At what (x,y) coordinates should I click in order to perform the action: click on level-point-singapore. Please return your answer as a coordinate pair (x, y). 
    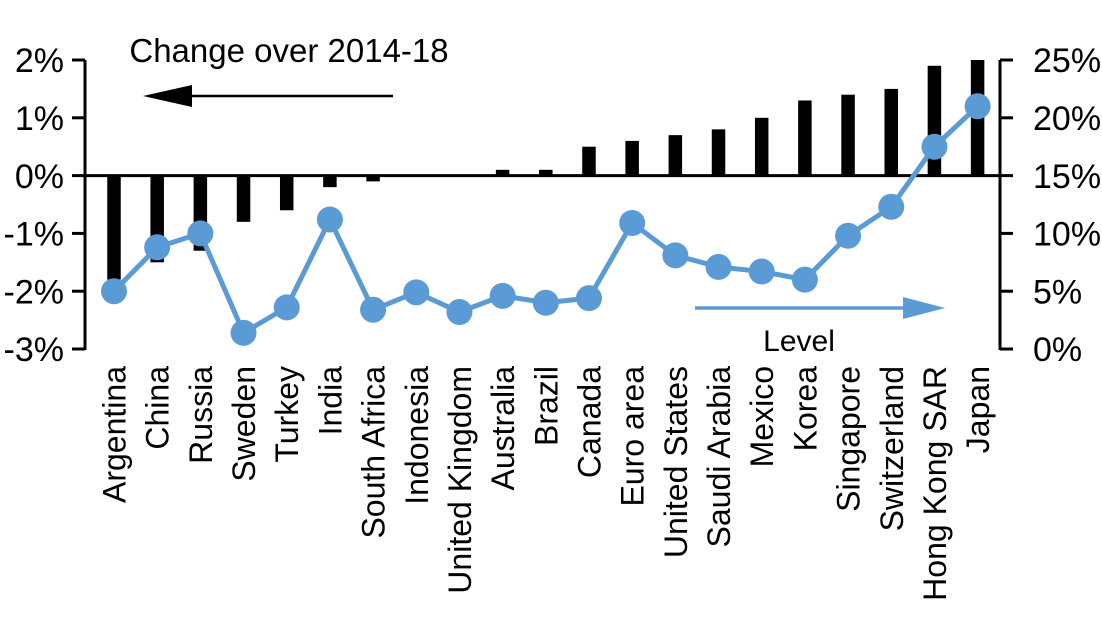
    Looking at the image, I should click on (848, 235).